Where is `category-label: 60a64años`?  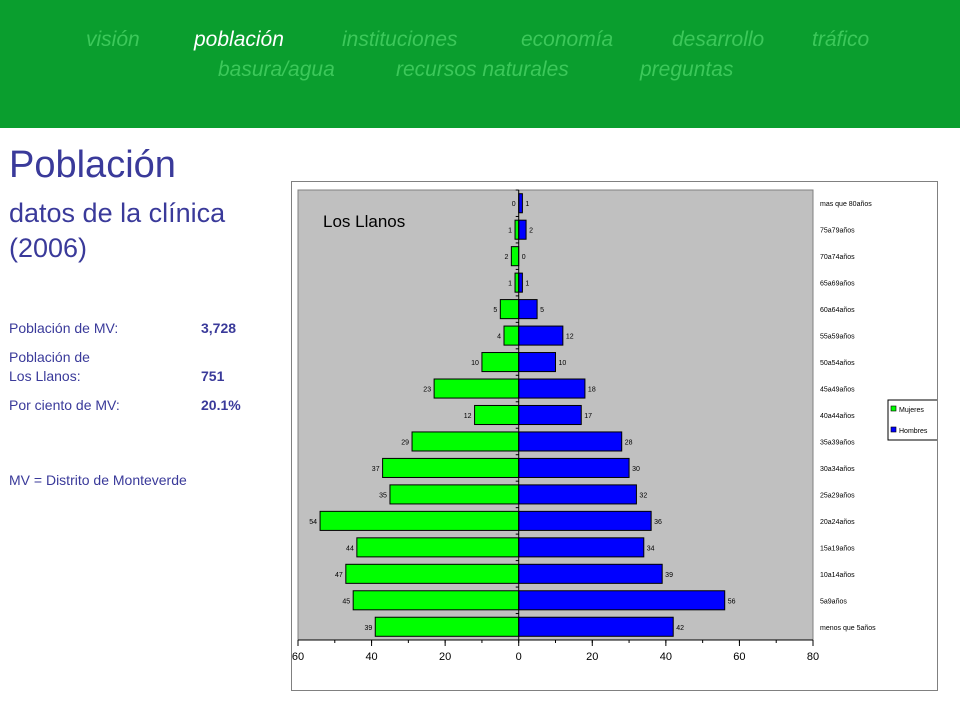
category-label: 60a64años is located at coordinates (837, 310).